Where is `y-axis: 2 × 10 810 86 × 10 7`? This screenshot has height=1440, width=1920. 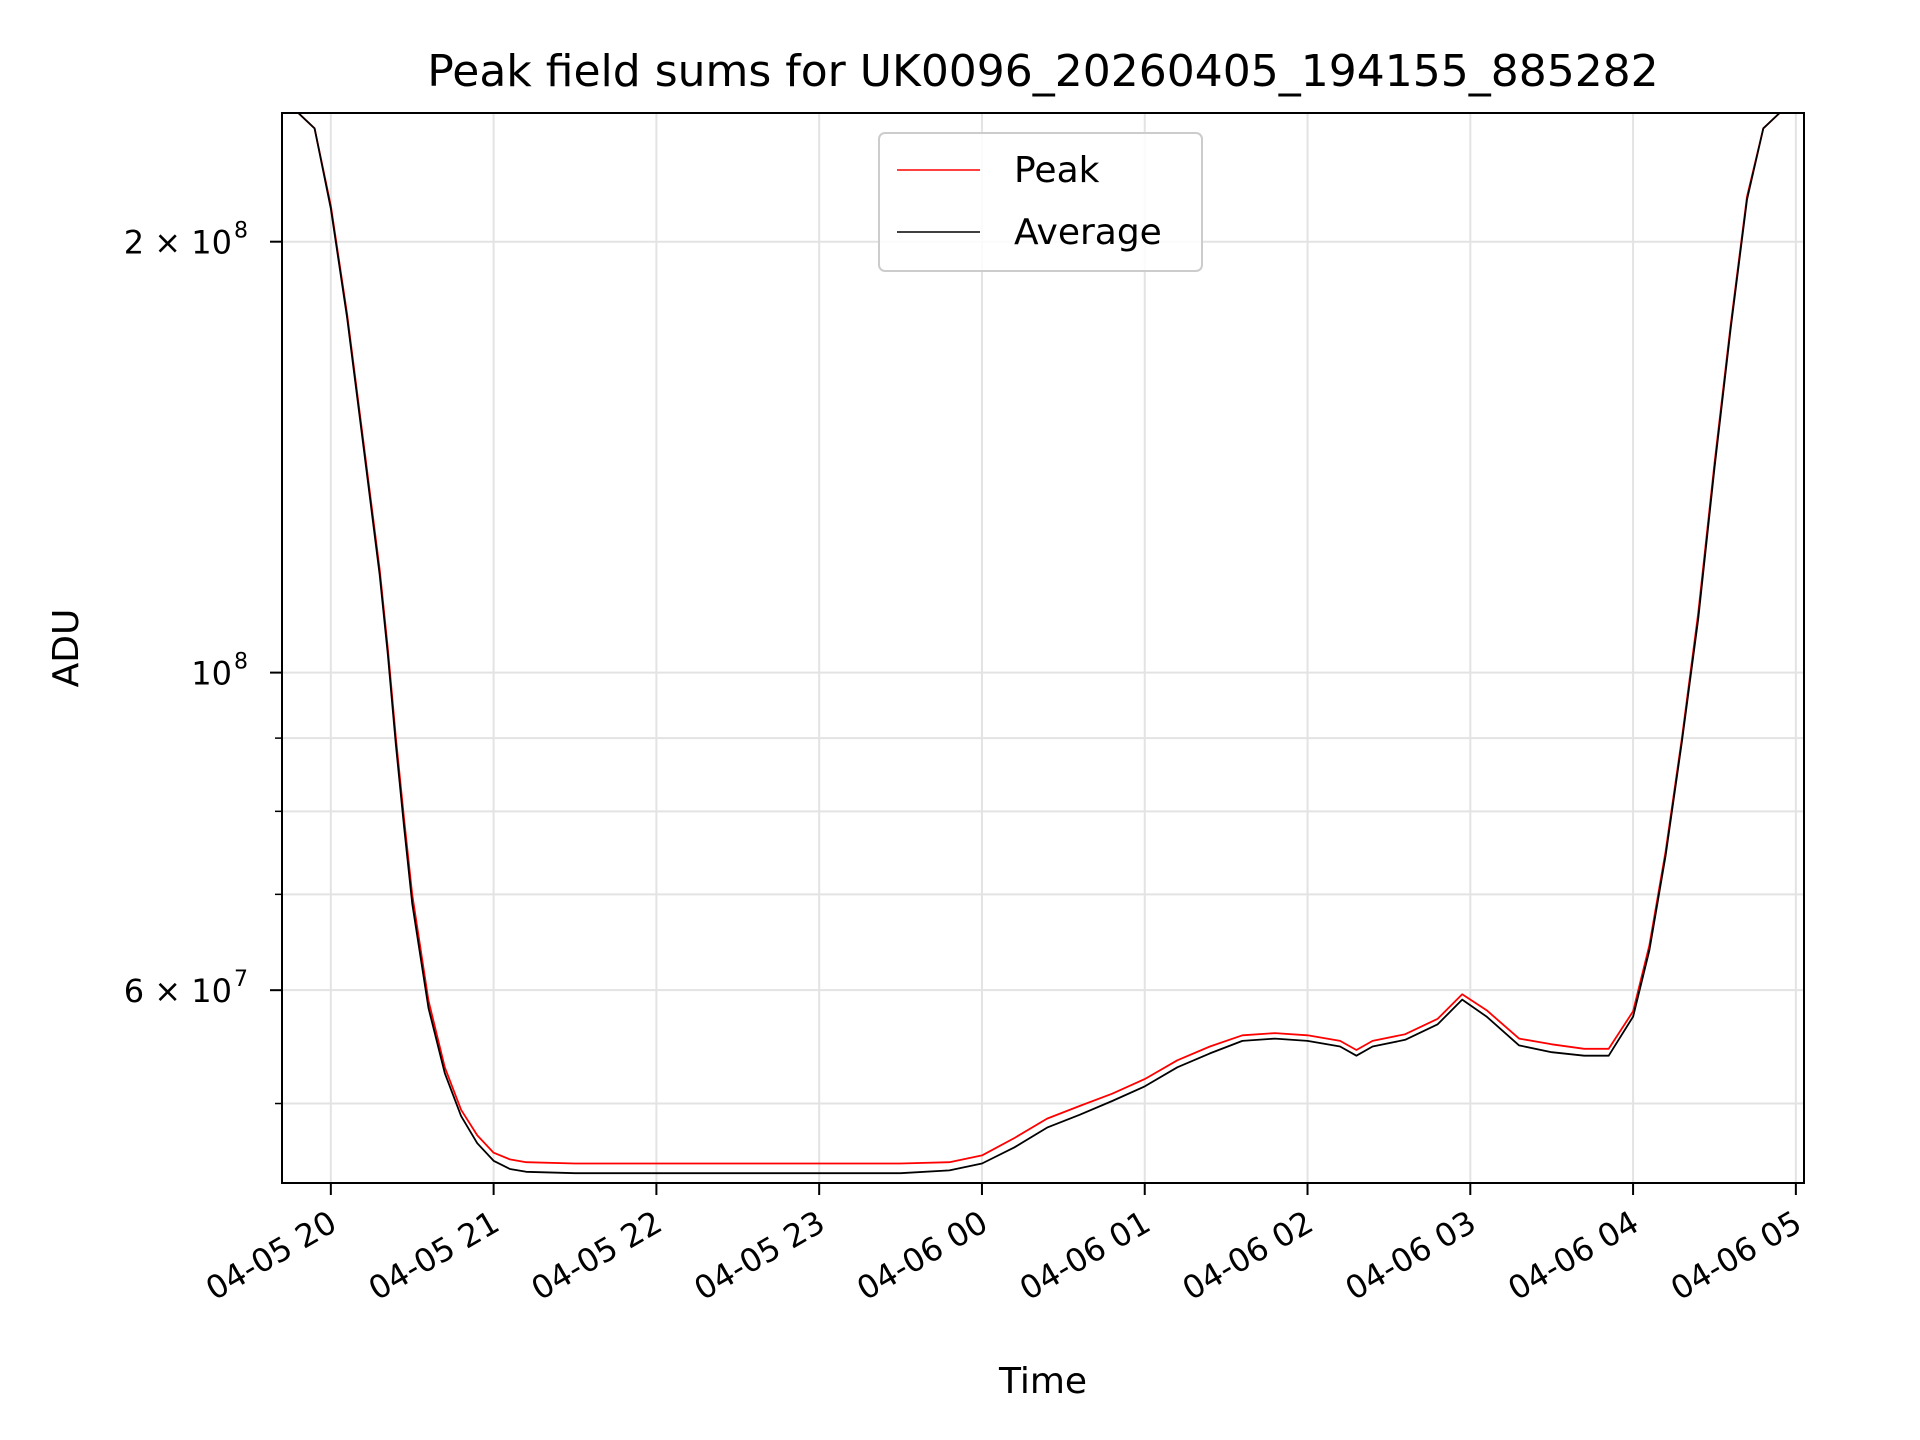
y-axis: 2 × 10 810 86 × 10 7 is located at coordinates (203, 662).